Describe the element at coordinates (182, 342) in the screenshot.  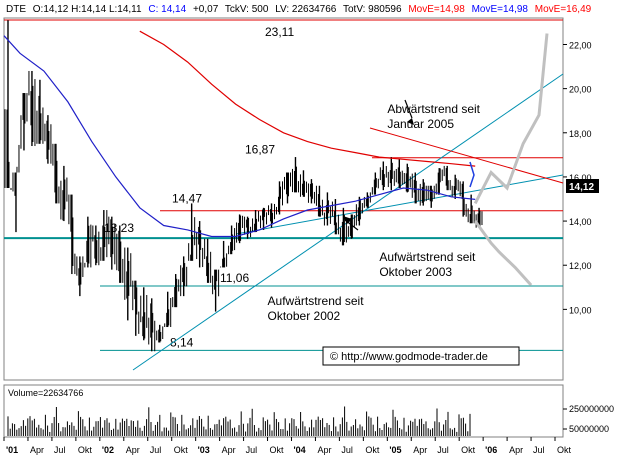
I see `level-label: 8,14` at that location.